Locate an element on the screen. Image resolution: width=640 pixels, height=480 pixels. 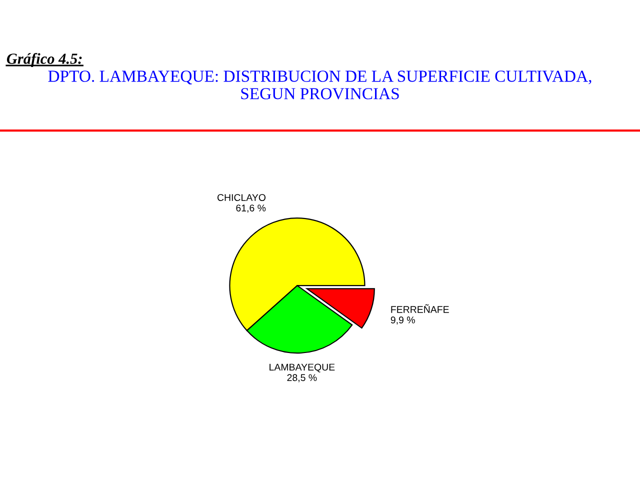
slice-label: LAMBAYEQUE is located at coordinates (302, 368).